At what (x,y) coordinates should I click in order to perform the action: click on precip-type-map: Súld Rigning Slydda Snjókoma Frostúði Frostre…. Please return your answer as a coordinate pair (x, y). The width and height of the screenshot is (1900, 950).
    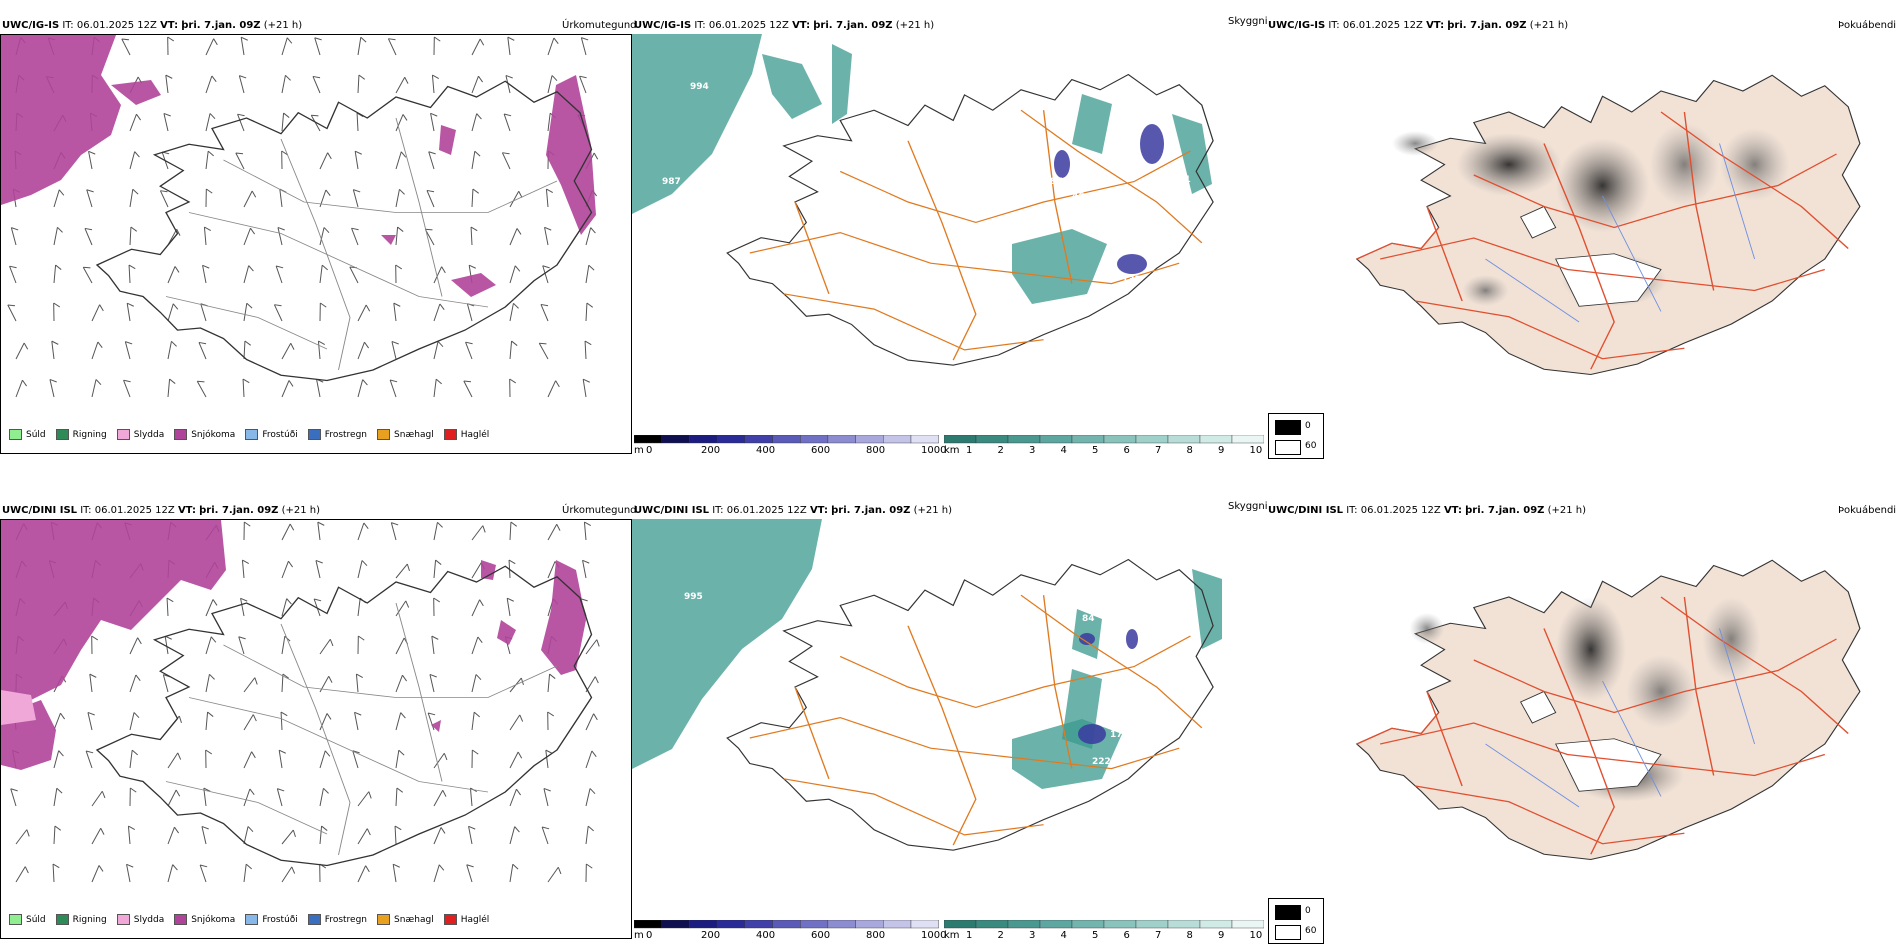
    Looking at the image, I should click on (316, 729).